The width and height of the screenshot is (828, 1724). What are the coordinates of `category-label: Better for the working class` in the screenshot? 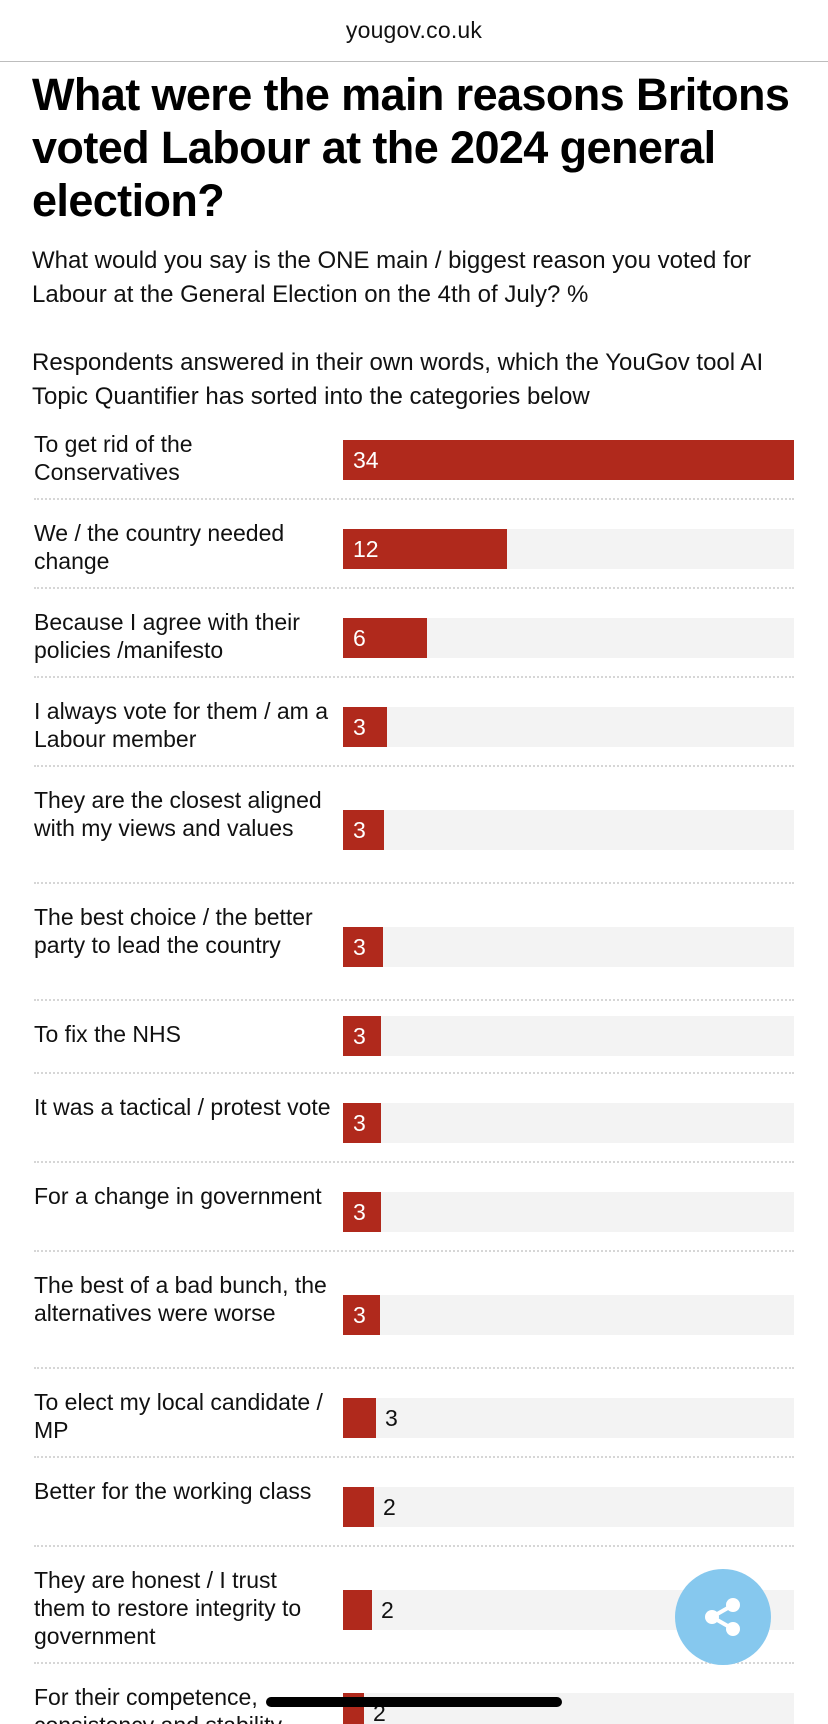 It's located at (173, 1491).